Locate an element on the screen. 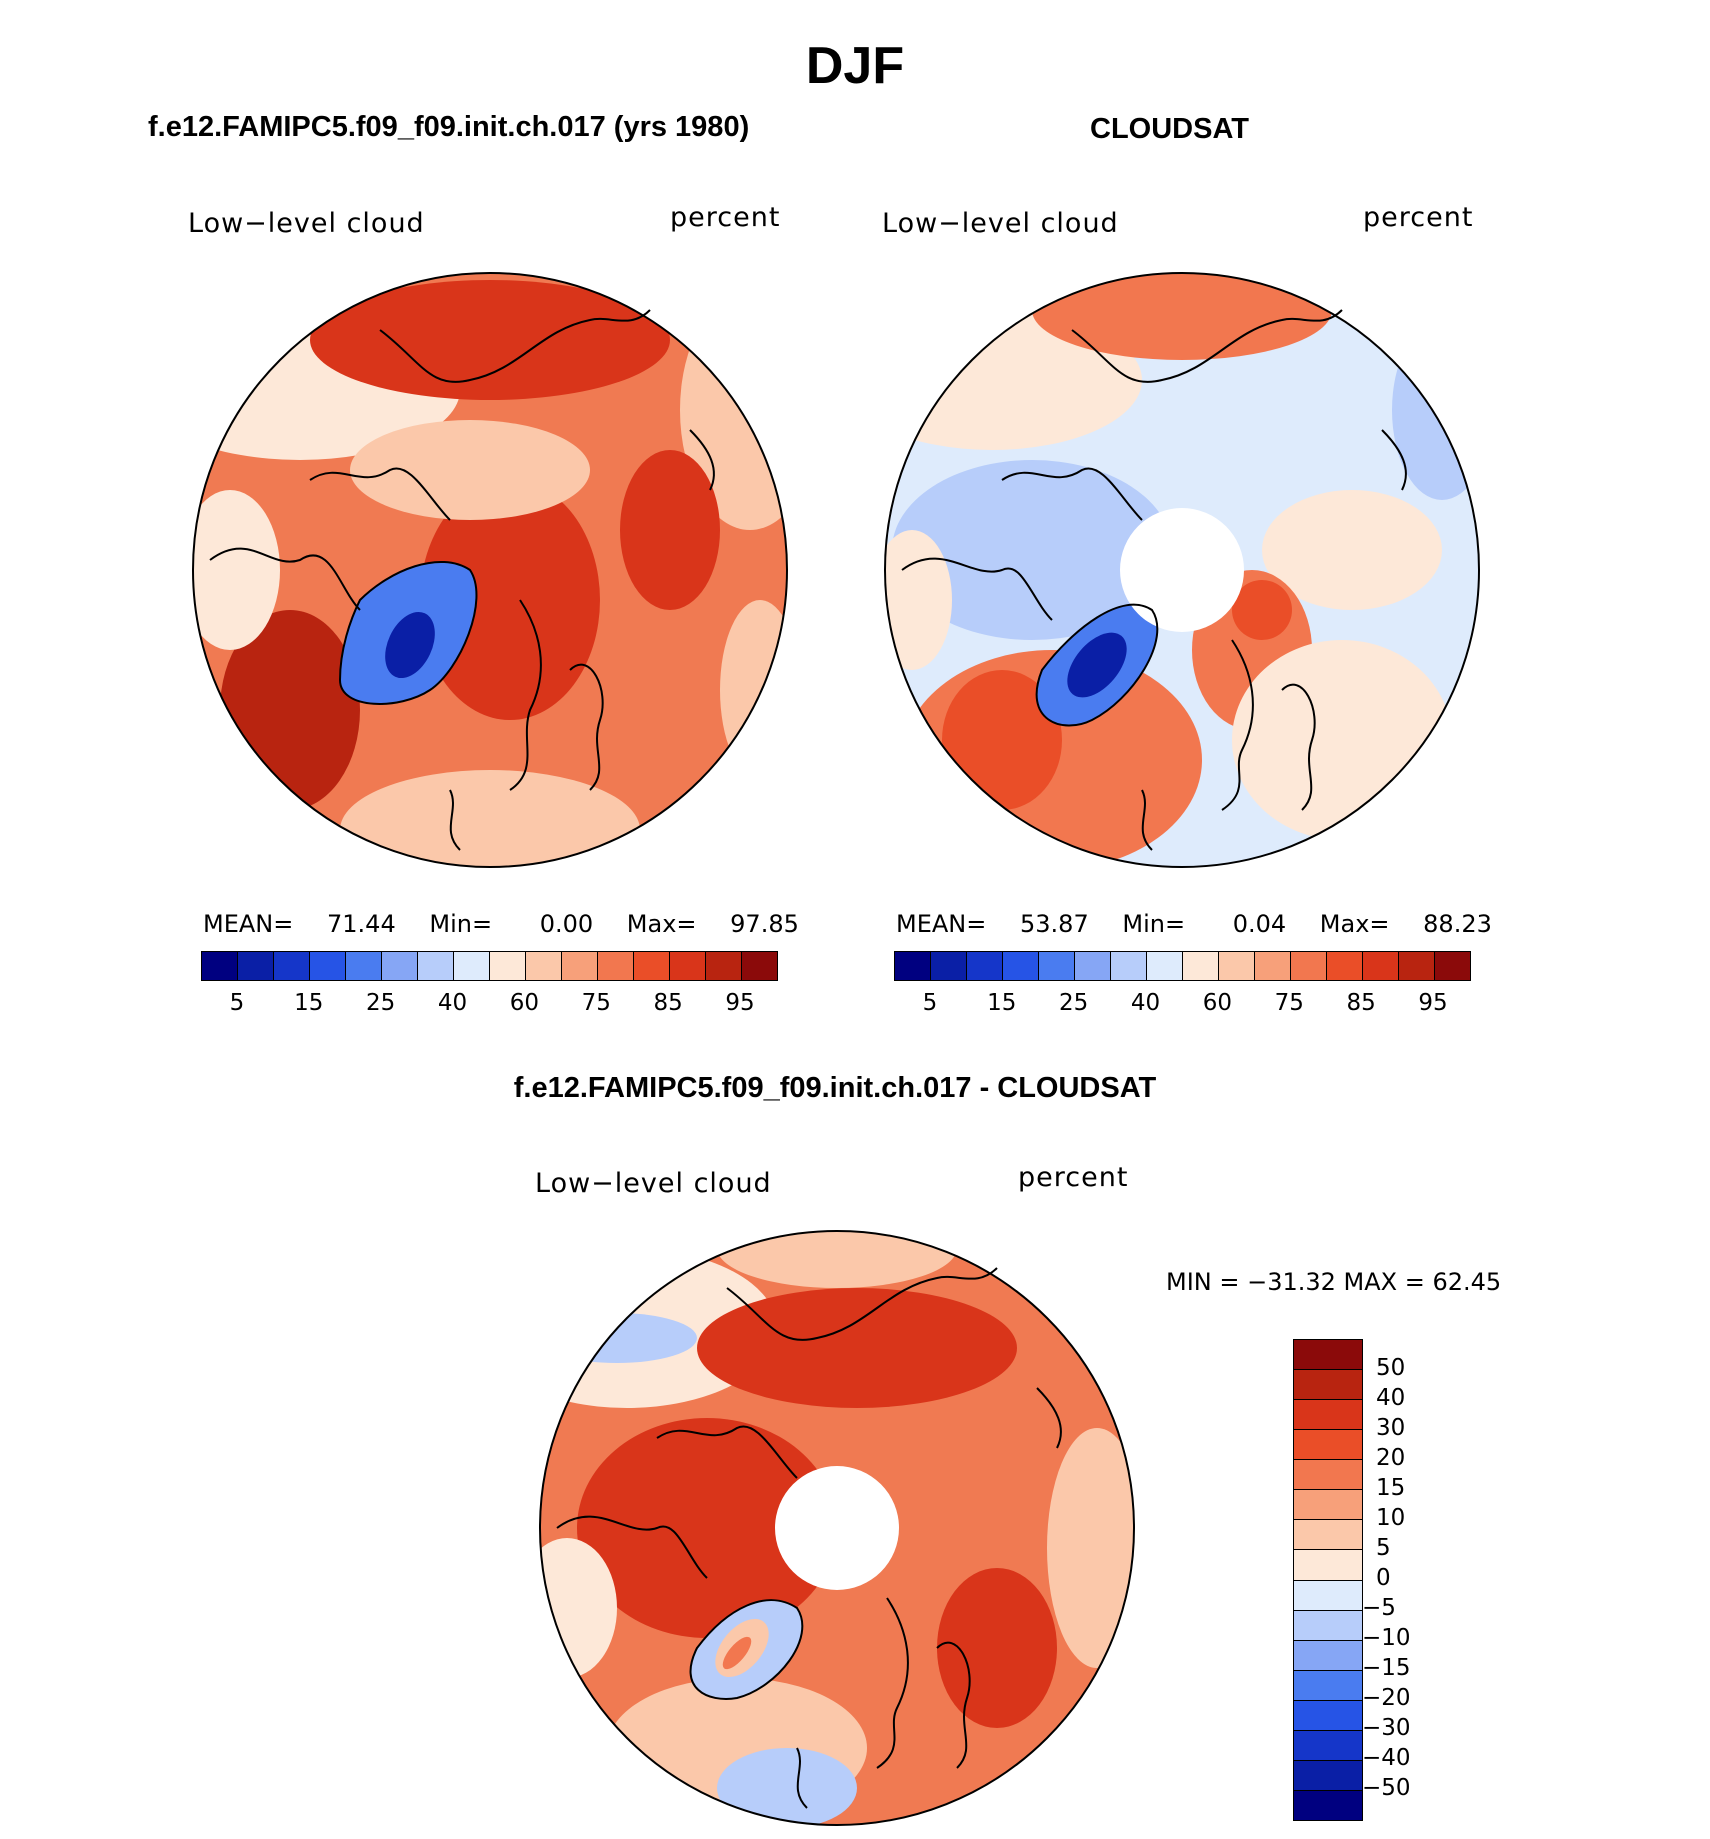  colorbar-obs-tick-label: 60 is located at coordinates (1217, 1003).